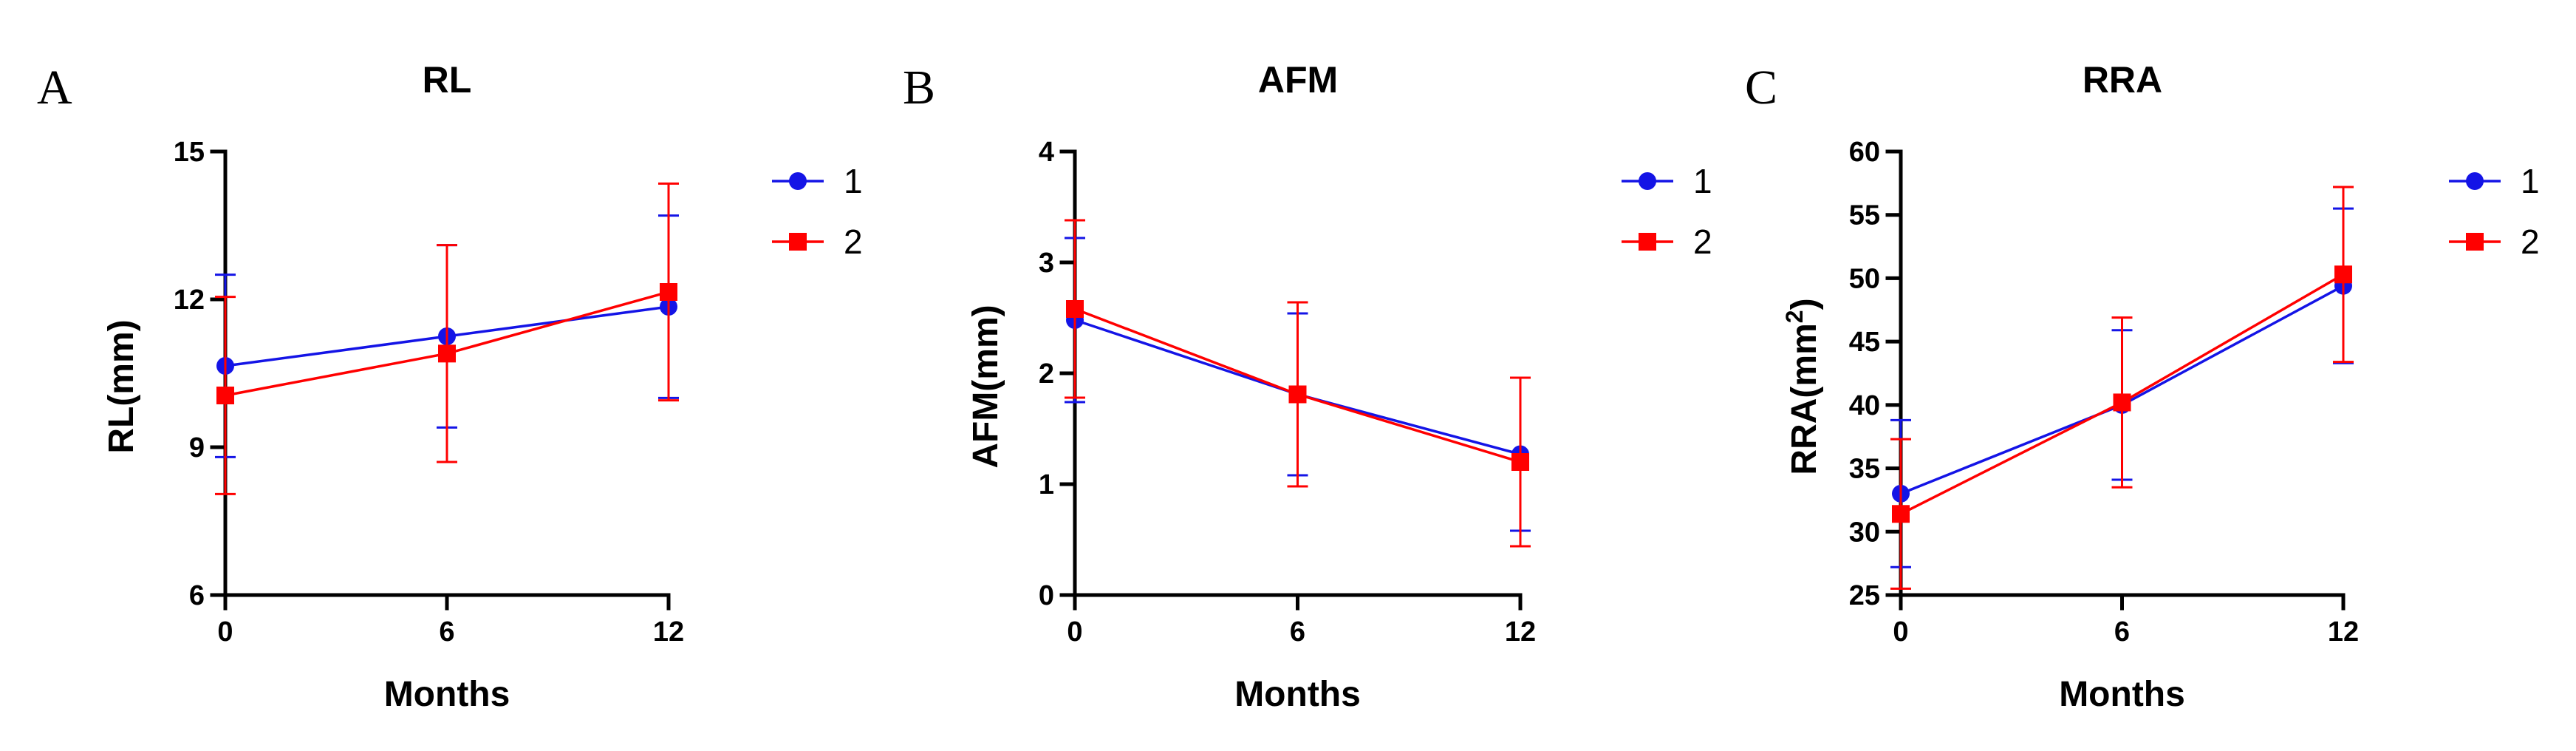 This screenshot has height=751, width=2576. Describe the element at coordinates (1761, 88) in the screenshot. I see `panel-letter: C` at that location.